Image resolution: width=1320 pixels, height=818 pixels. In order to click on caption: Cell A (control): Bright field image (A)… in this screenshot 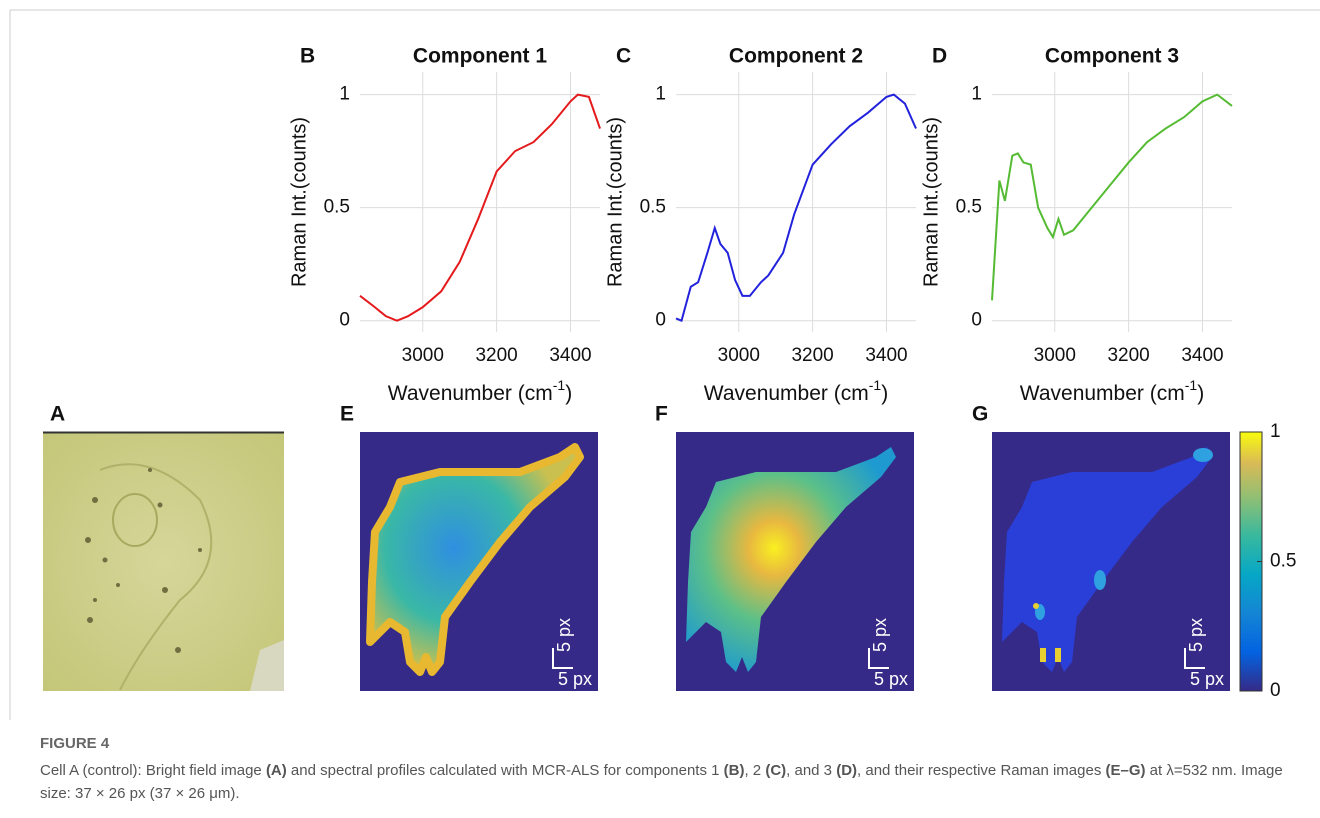, I will do `click(665, 782)`.